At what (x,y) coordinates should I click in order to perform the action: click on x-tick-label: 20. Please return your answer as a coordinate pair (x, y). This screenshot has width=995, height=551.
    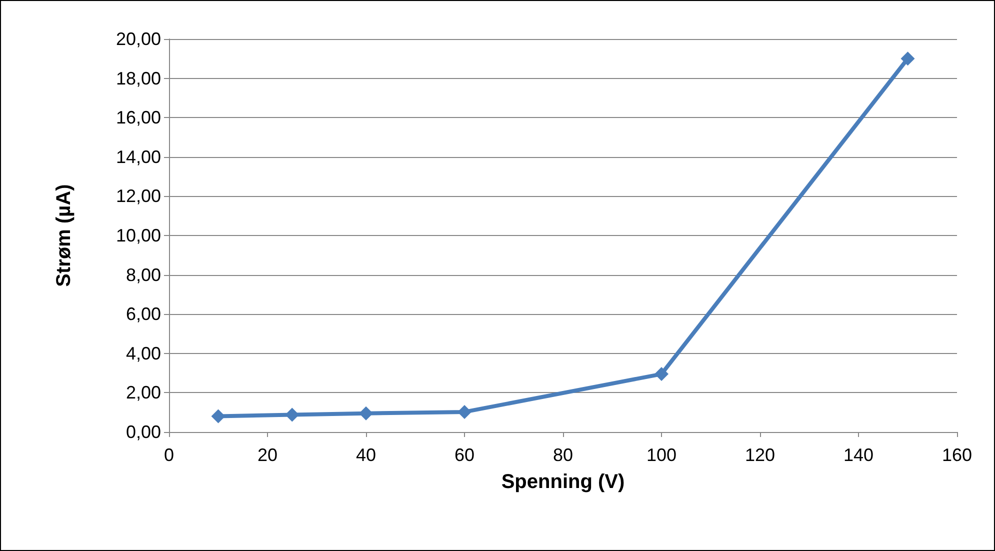
    Looking at the image, I should click on (267, 455).